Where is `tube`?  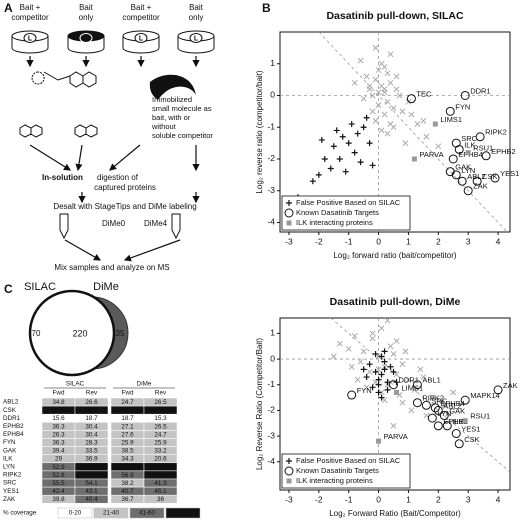 tube is located at coordinates (64, 226).